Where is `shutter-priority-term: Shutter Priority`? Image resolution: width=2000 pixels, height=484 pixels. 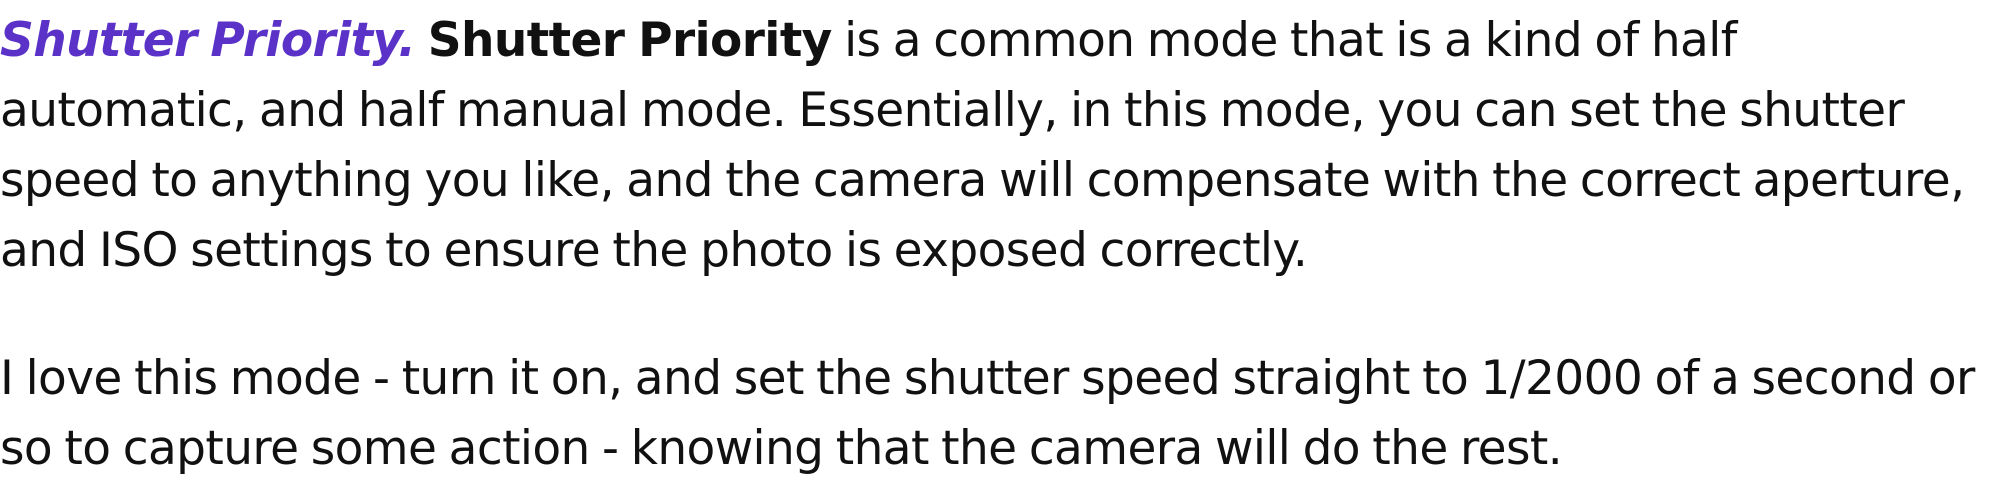 shutter-priority-term: Shutter Priority is located at coordinates (630, 40).